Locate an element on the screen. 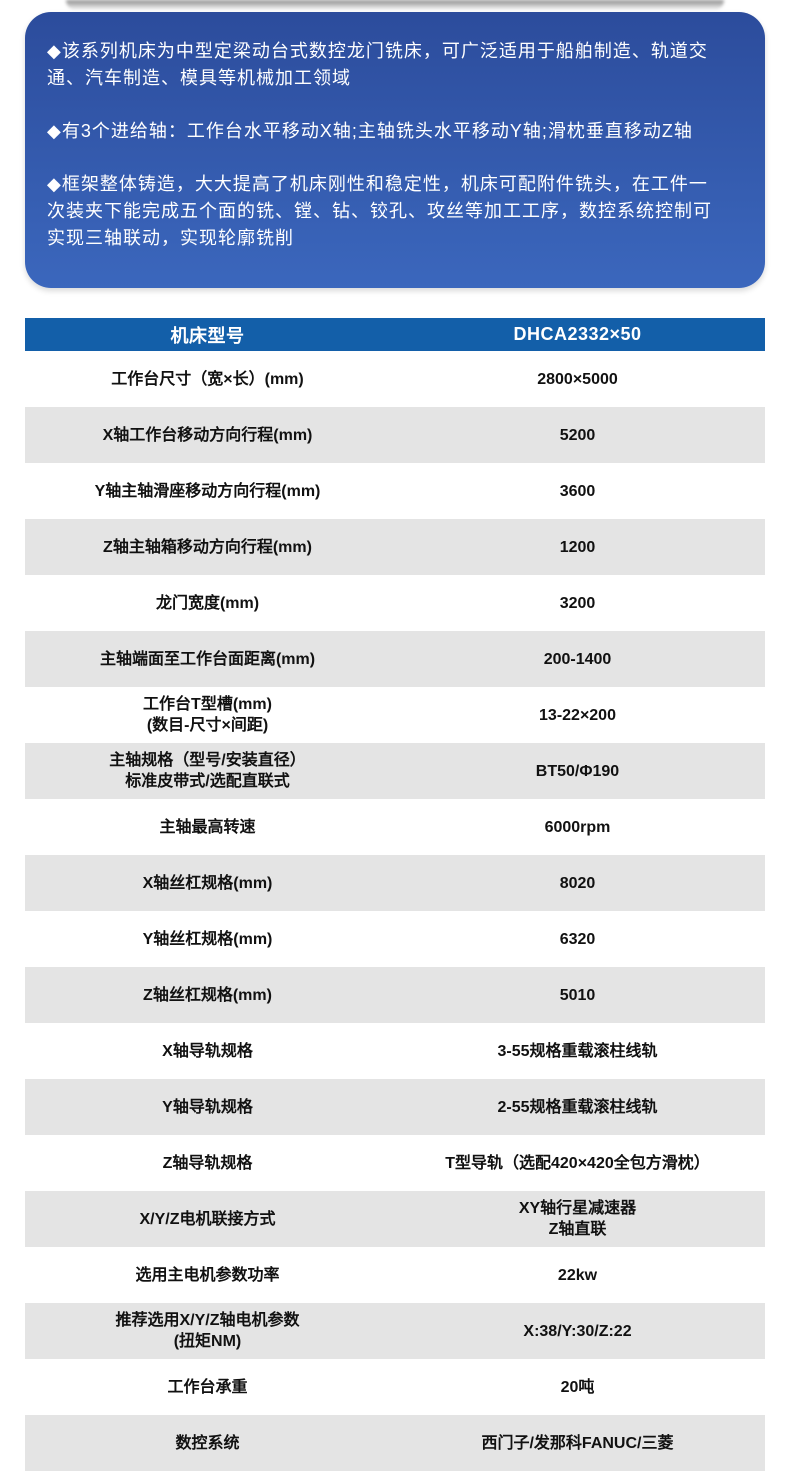 The width and height of the screenshot is (790, 1471). spec-value: 6320 is located at coordinates (577, 939).